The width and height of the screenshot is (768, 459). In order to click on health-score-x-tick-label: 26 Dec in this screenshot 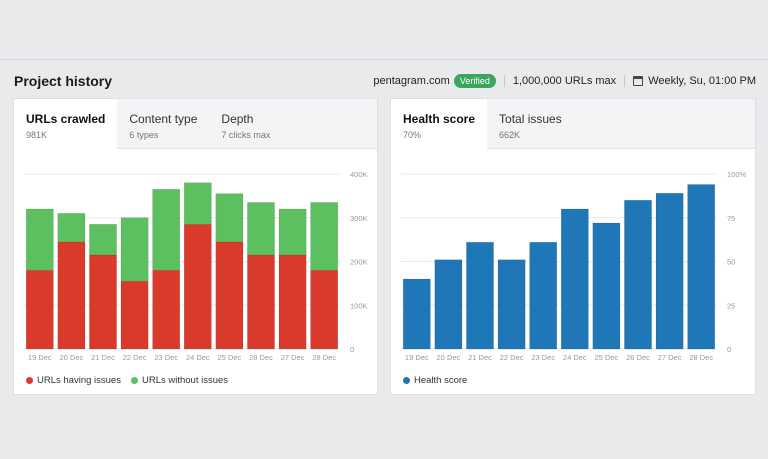, I will do `click(638, 357)`.